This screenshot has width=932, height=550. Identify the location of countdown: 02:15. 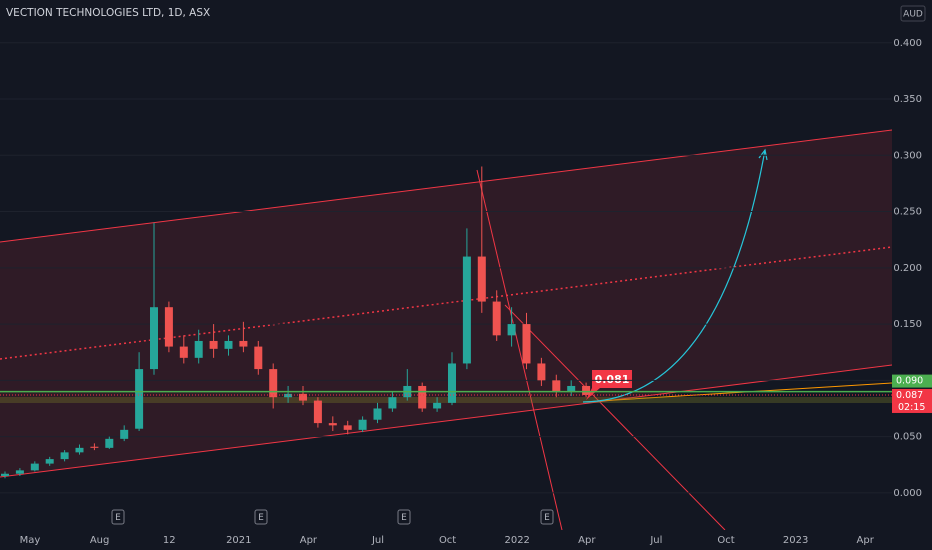
(911, 407).